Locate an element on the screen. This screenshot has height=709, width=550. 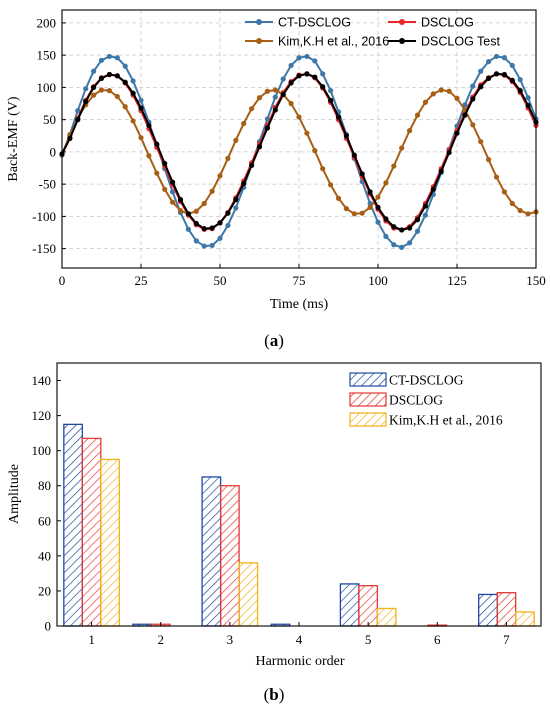
chart-b-y-tick-label: 40 is located at coordinates (44, 555).